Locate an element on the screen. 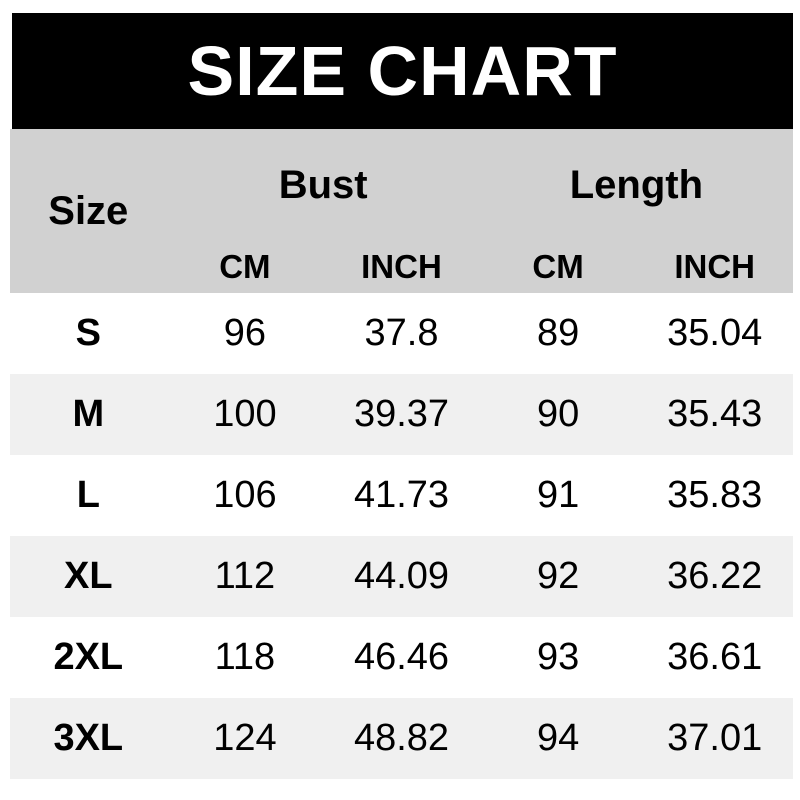 This screenshot has height=800, width=800. size-label: XL is located at coordinates (88, 576).